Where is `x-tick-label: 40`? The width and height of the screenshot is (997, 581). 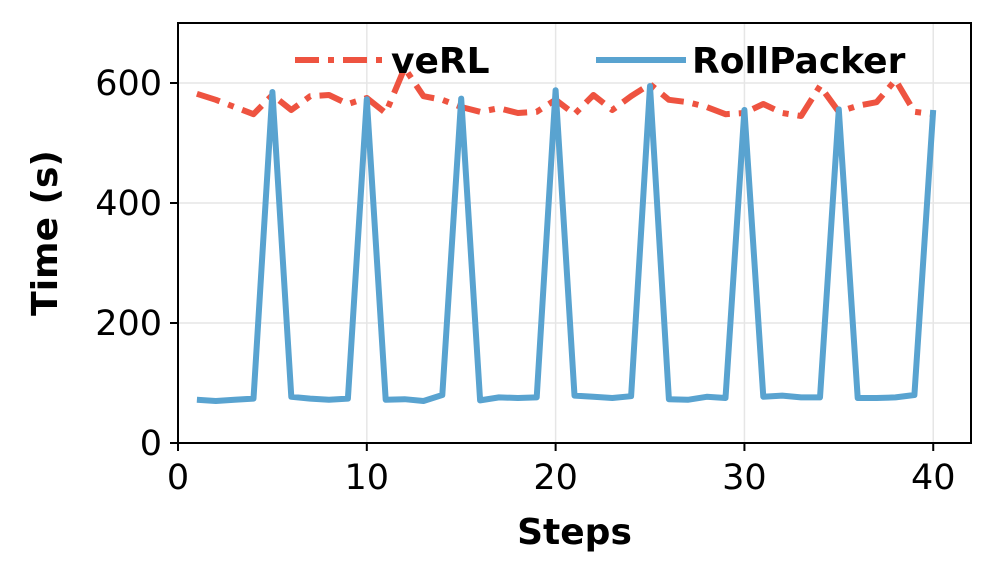
x-tick-label: 40 is located at coordinates (933, 478).